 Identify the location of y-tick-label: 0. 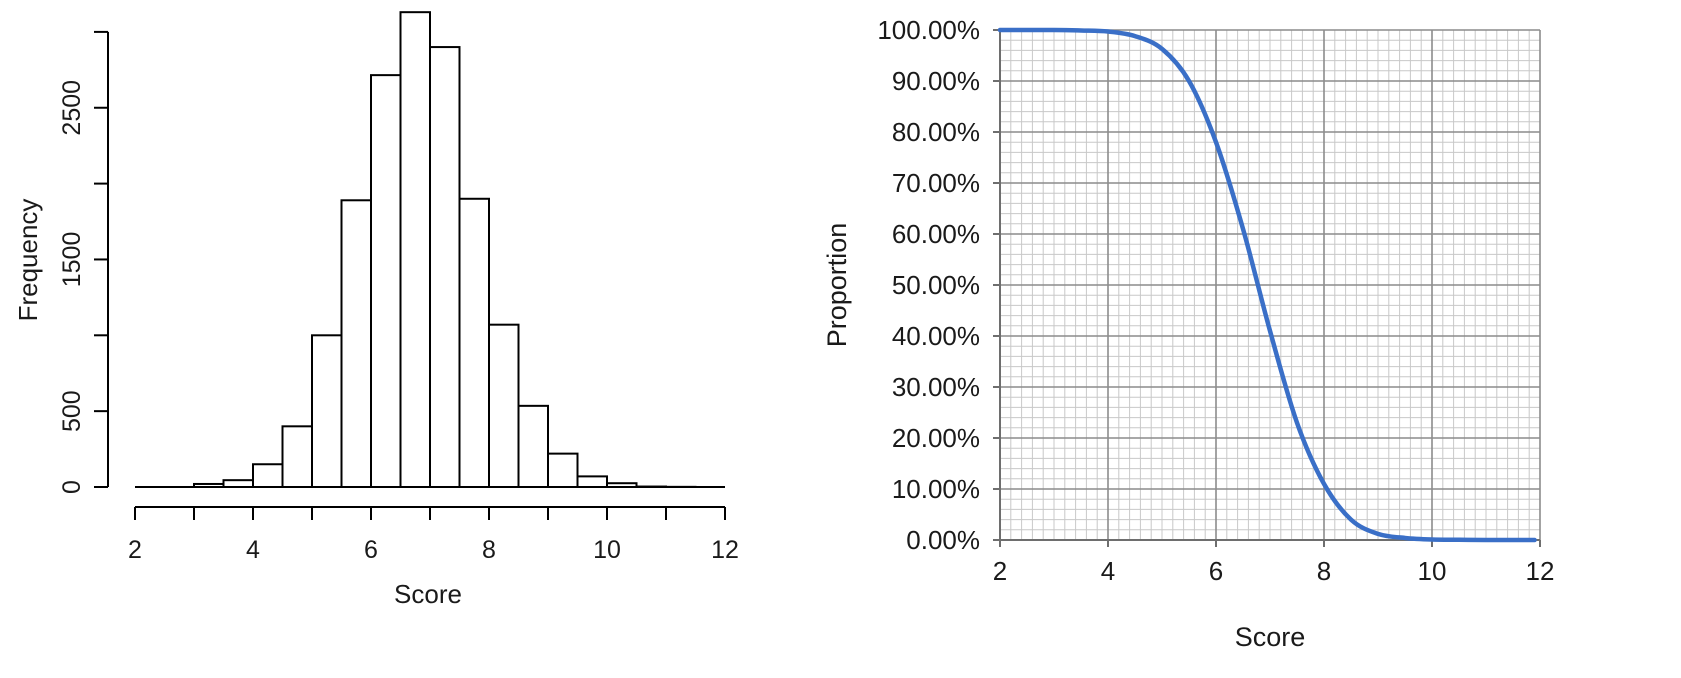
(72, 487).